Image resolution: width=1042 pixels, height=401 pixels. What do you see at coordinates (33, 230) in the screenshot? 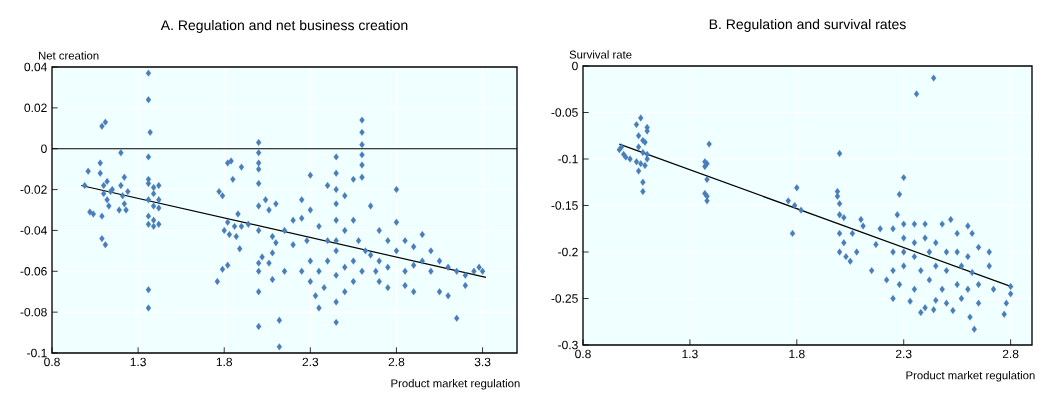
I see `y-tick-label: -0.04` at bounding box center [33, 230].